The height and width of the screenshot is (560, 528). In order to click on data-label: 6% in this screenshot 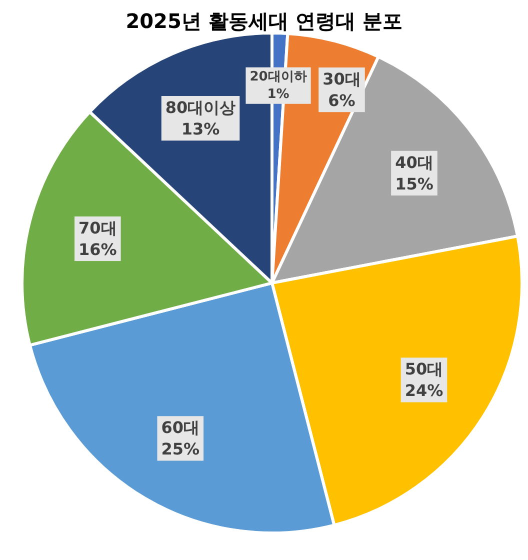, I will do `click(342, 100)`.